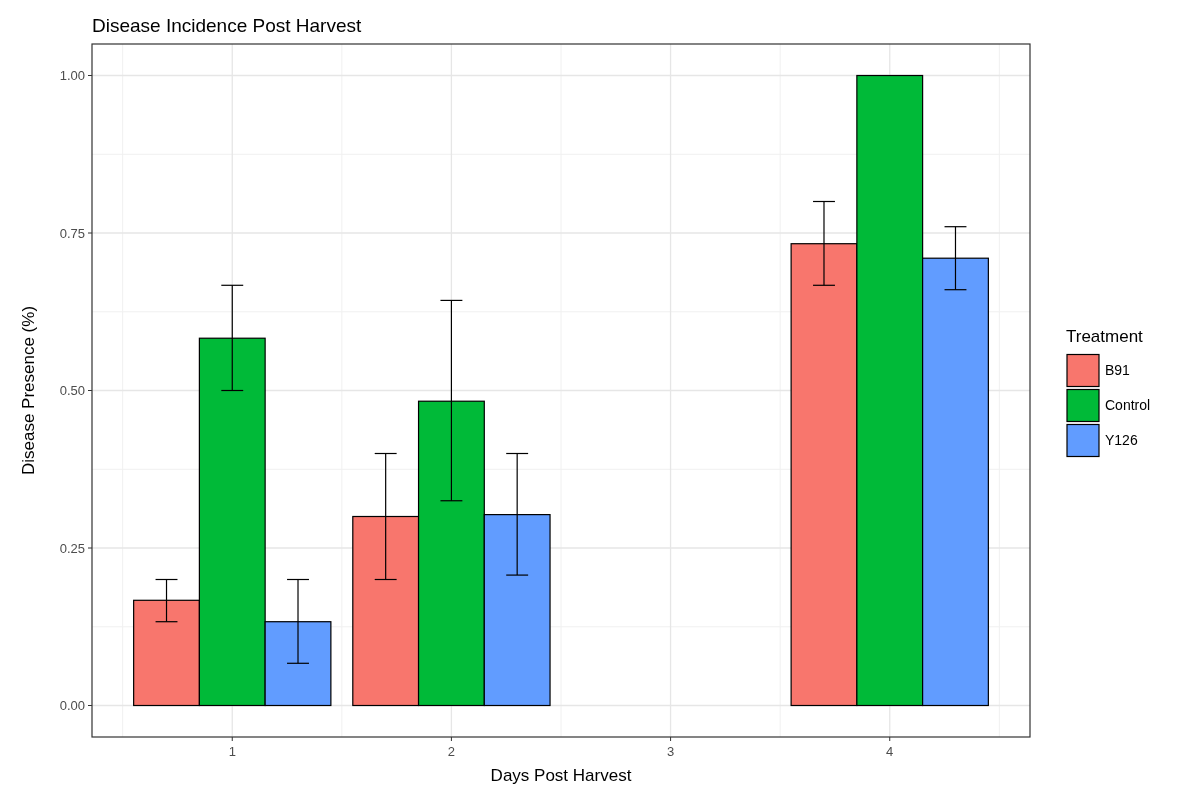 The width and height of the screenshot is (1178, 798). What do you see at coordinates (1105, 336) in the screenshot?
I see `legend-title: Treatment` at bounding box center [1105, 336].